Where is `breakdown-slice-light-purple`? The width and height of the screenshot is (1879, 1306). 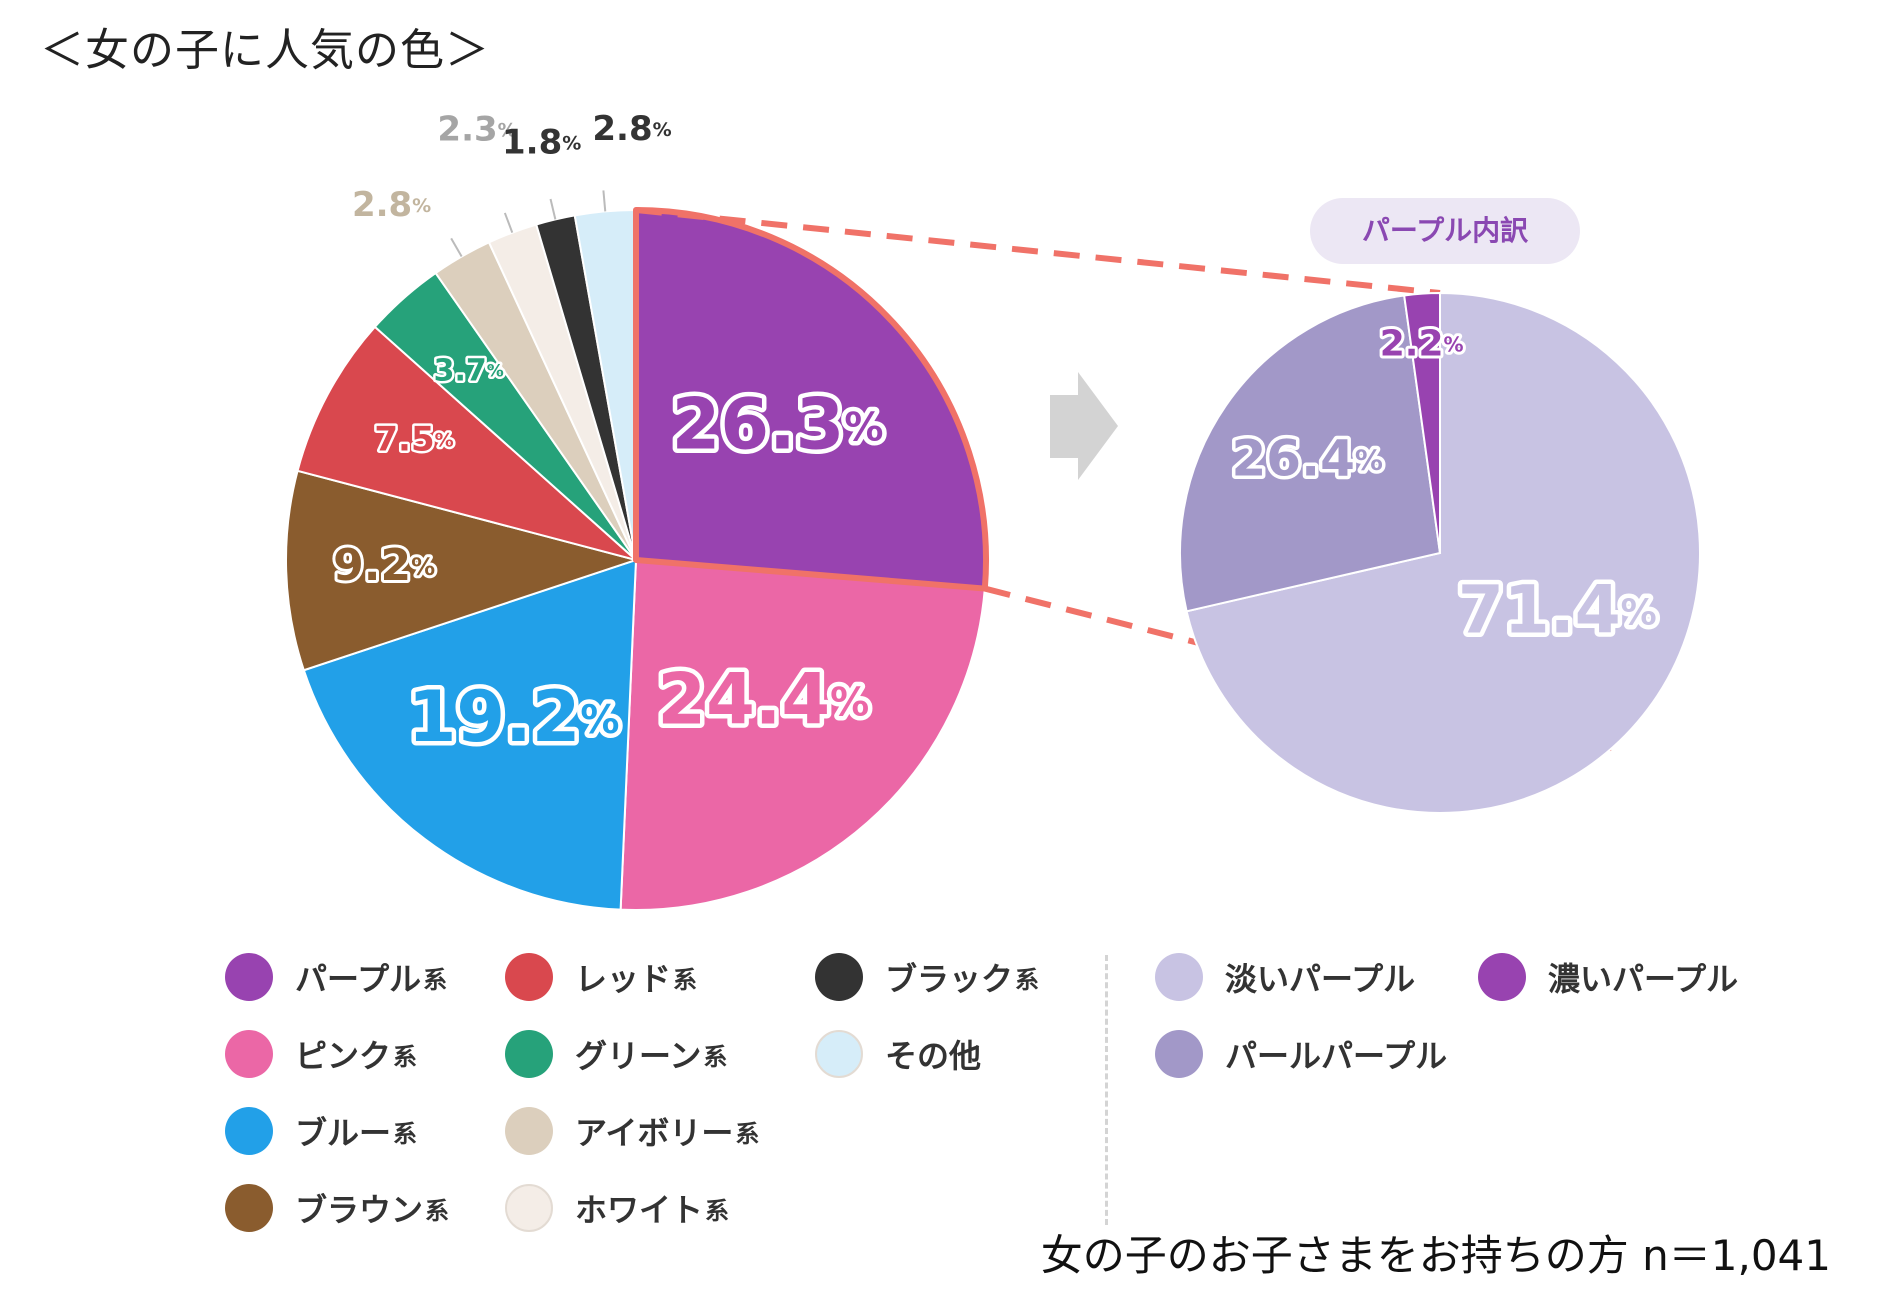 breakdown-slice-light-purple is located at coordinates (1443, 552).